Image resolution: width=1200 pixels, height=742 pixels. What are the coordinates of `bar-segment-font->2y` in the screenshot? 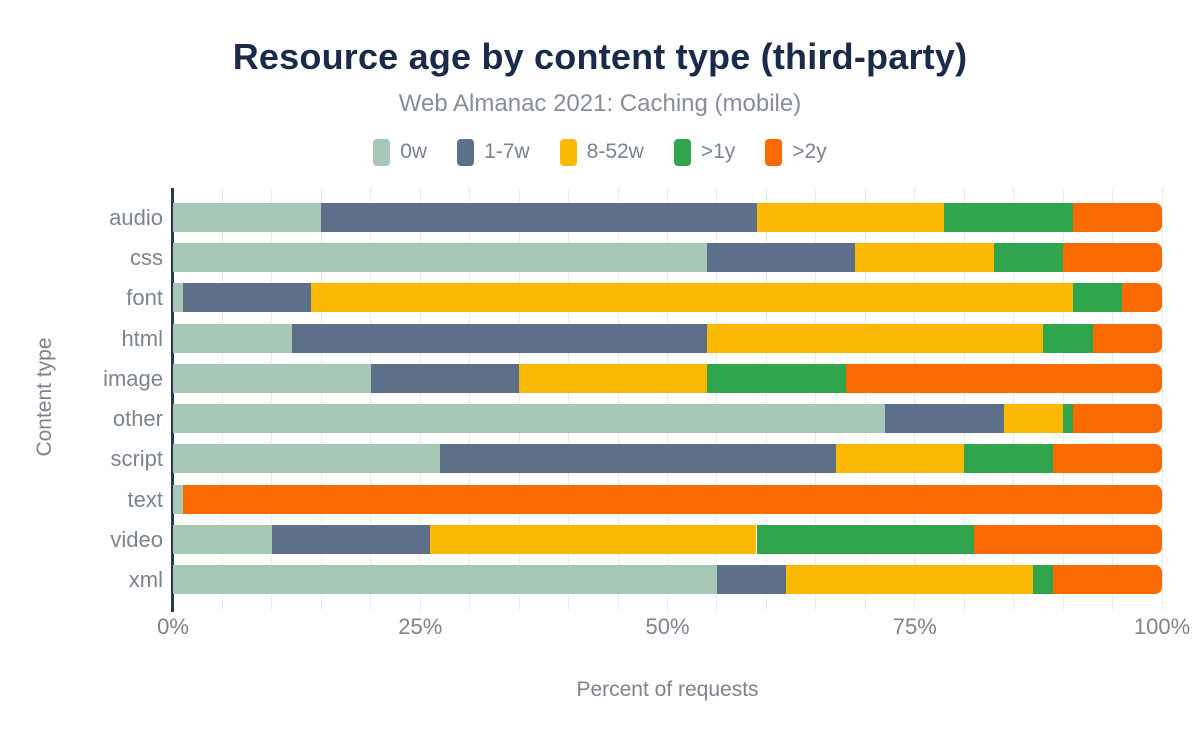 It's located at (1142, 298).